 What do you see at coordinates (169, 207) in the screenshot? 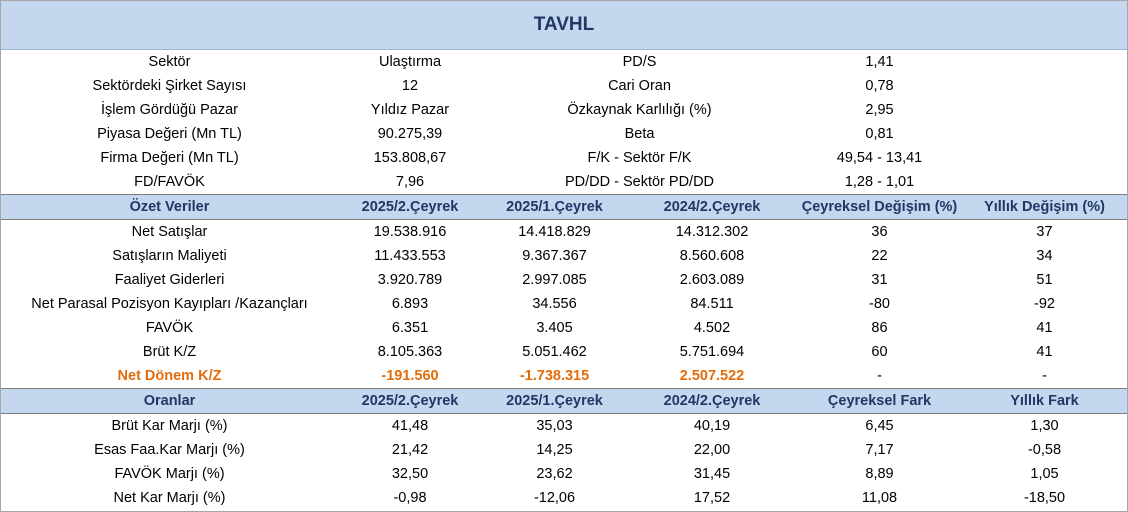
I see `summary-header-cell: Özet Veriler` at bounding box center [169, 207].